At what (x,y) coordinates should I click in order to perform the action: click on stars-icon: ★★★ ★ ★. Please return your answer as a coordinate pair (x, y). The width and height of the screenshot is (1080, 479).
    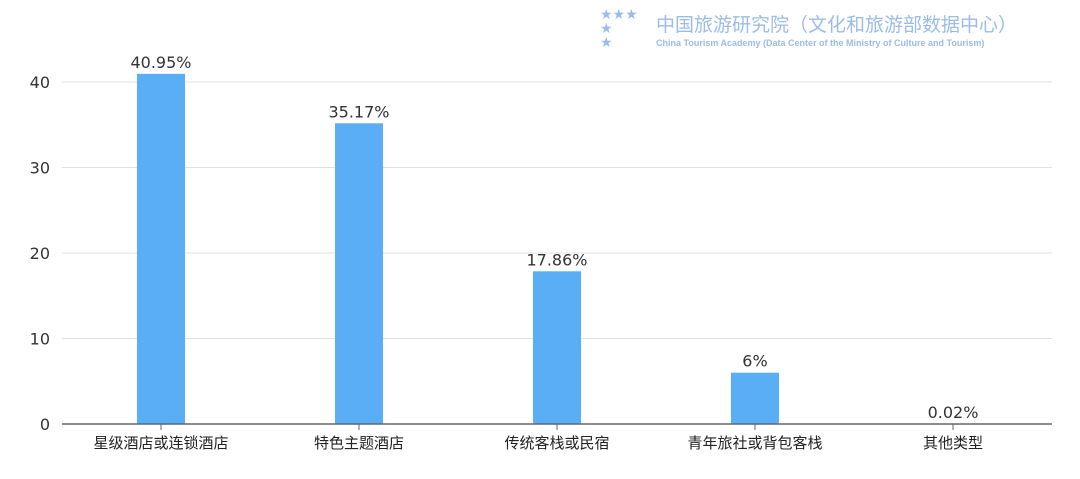
    Looking at the image, I should click on (619, 29).